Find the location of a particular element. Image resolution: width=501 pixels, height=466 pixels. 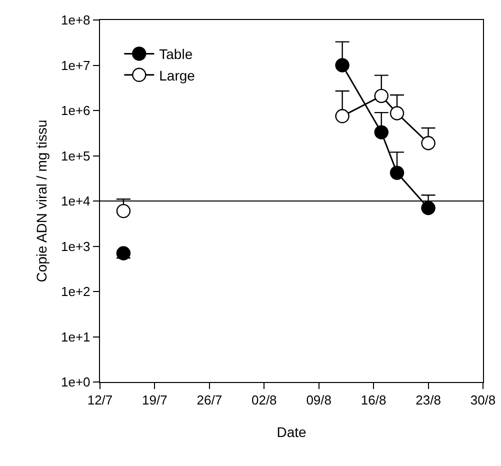

x-tick-label: 09/8 is located at coordinates (319, 400).